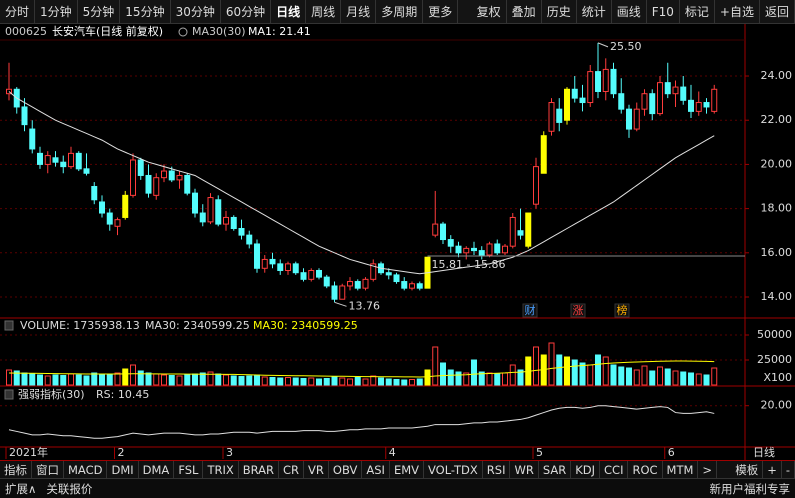 The height and width of the screenshot is (498, 795). I want to click on indicator-tab: 窗口, so click(48, 469).